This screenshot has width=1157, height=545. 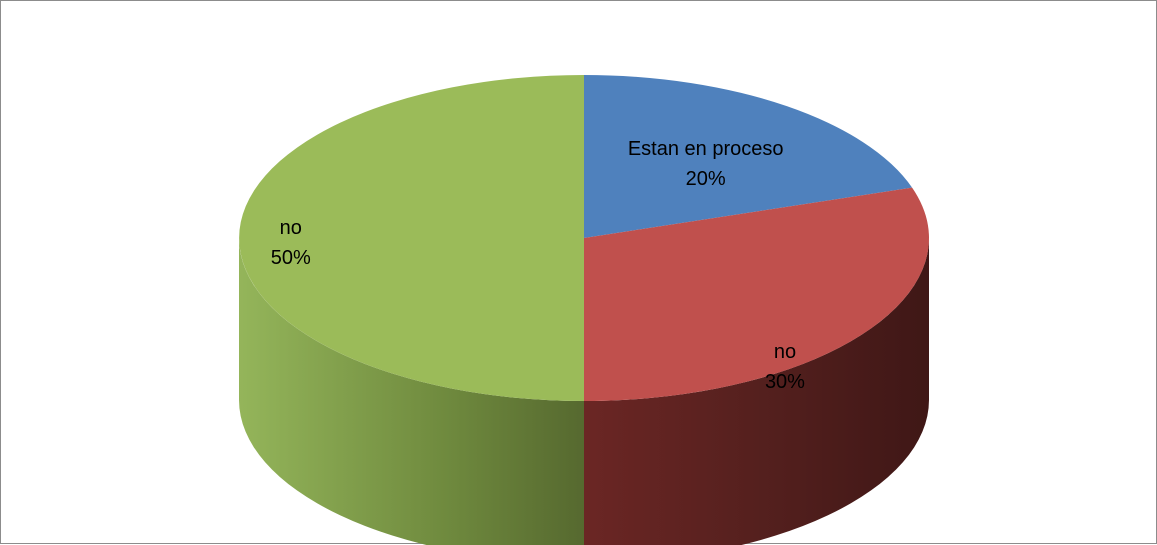 What do you see at coordinates (785, 352) in the screenshot?
I see `data-label-name-2: no` at bounding box center [785, 352].